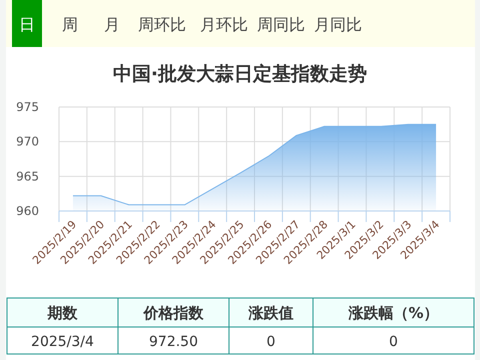 This screenshot has height=360, width=480. What do you see at coordinates (62, 342) in the screenshot?
I see `text: 2025/3/4` at bounding box center [62, 342].